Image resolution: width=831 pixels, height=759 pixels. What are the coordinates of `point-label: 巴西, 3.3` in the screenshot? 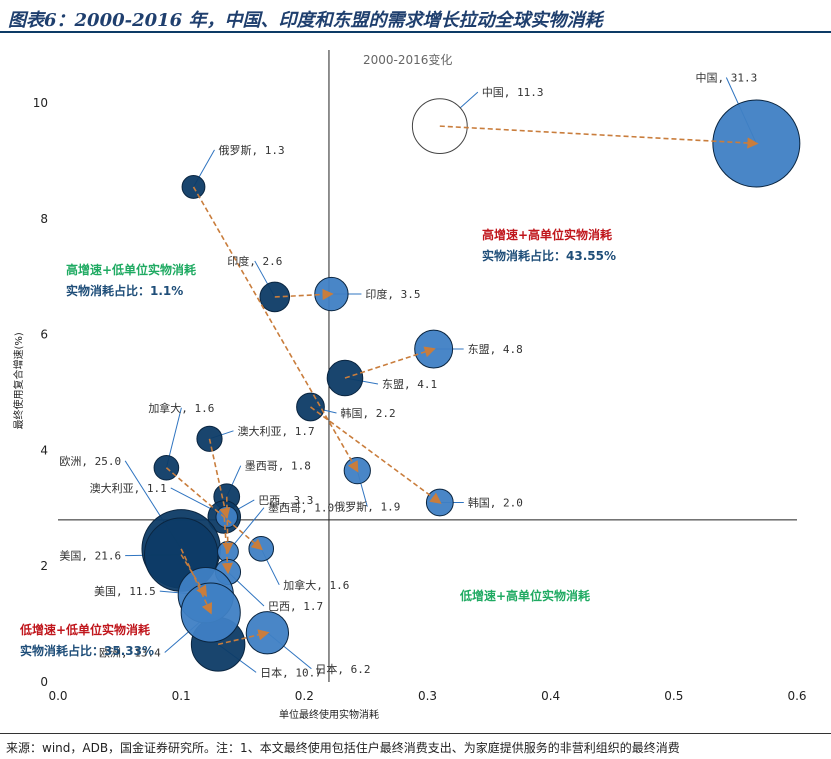 It's located at (285, 500).